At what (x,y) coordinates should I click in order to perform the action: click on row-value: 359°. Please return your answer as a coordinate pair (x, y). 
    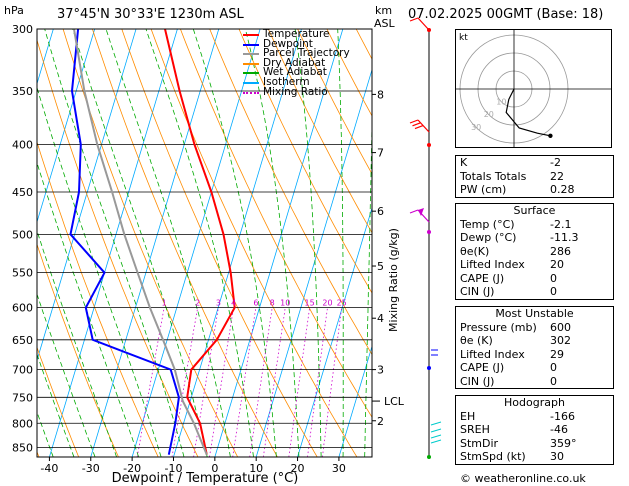
    Looking at the image, I should click on (563, 443).